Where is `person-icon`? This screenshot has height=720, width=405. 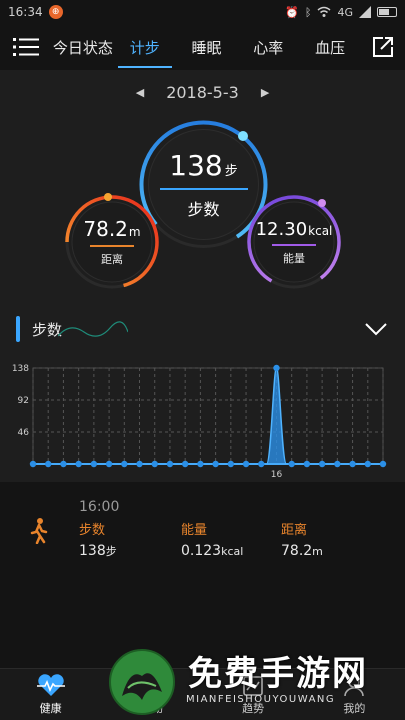 person-icon is located at coordinates (354, 685).